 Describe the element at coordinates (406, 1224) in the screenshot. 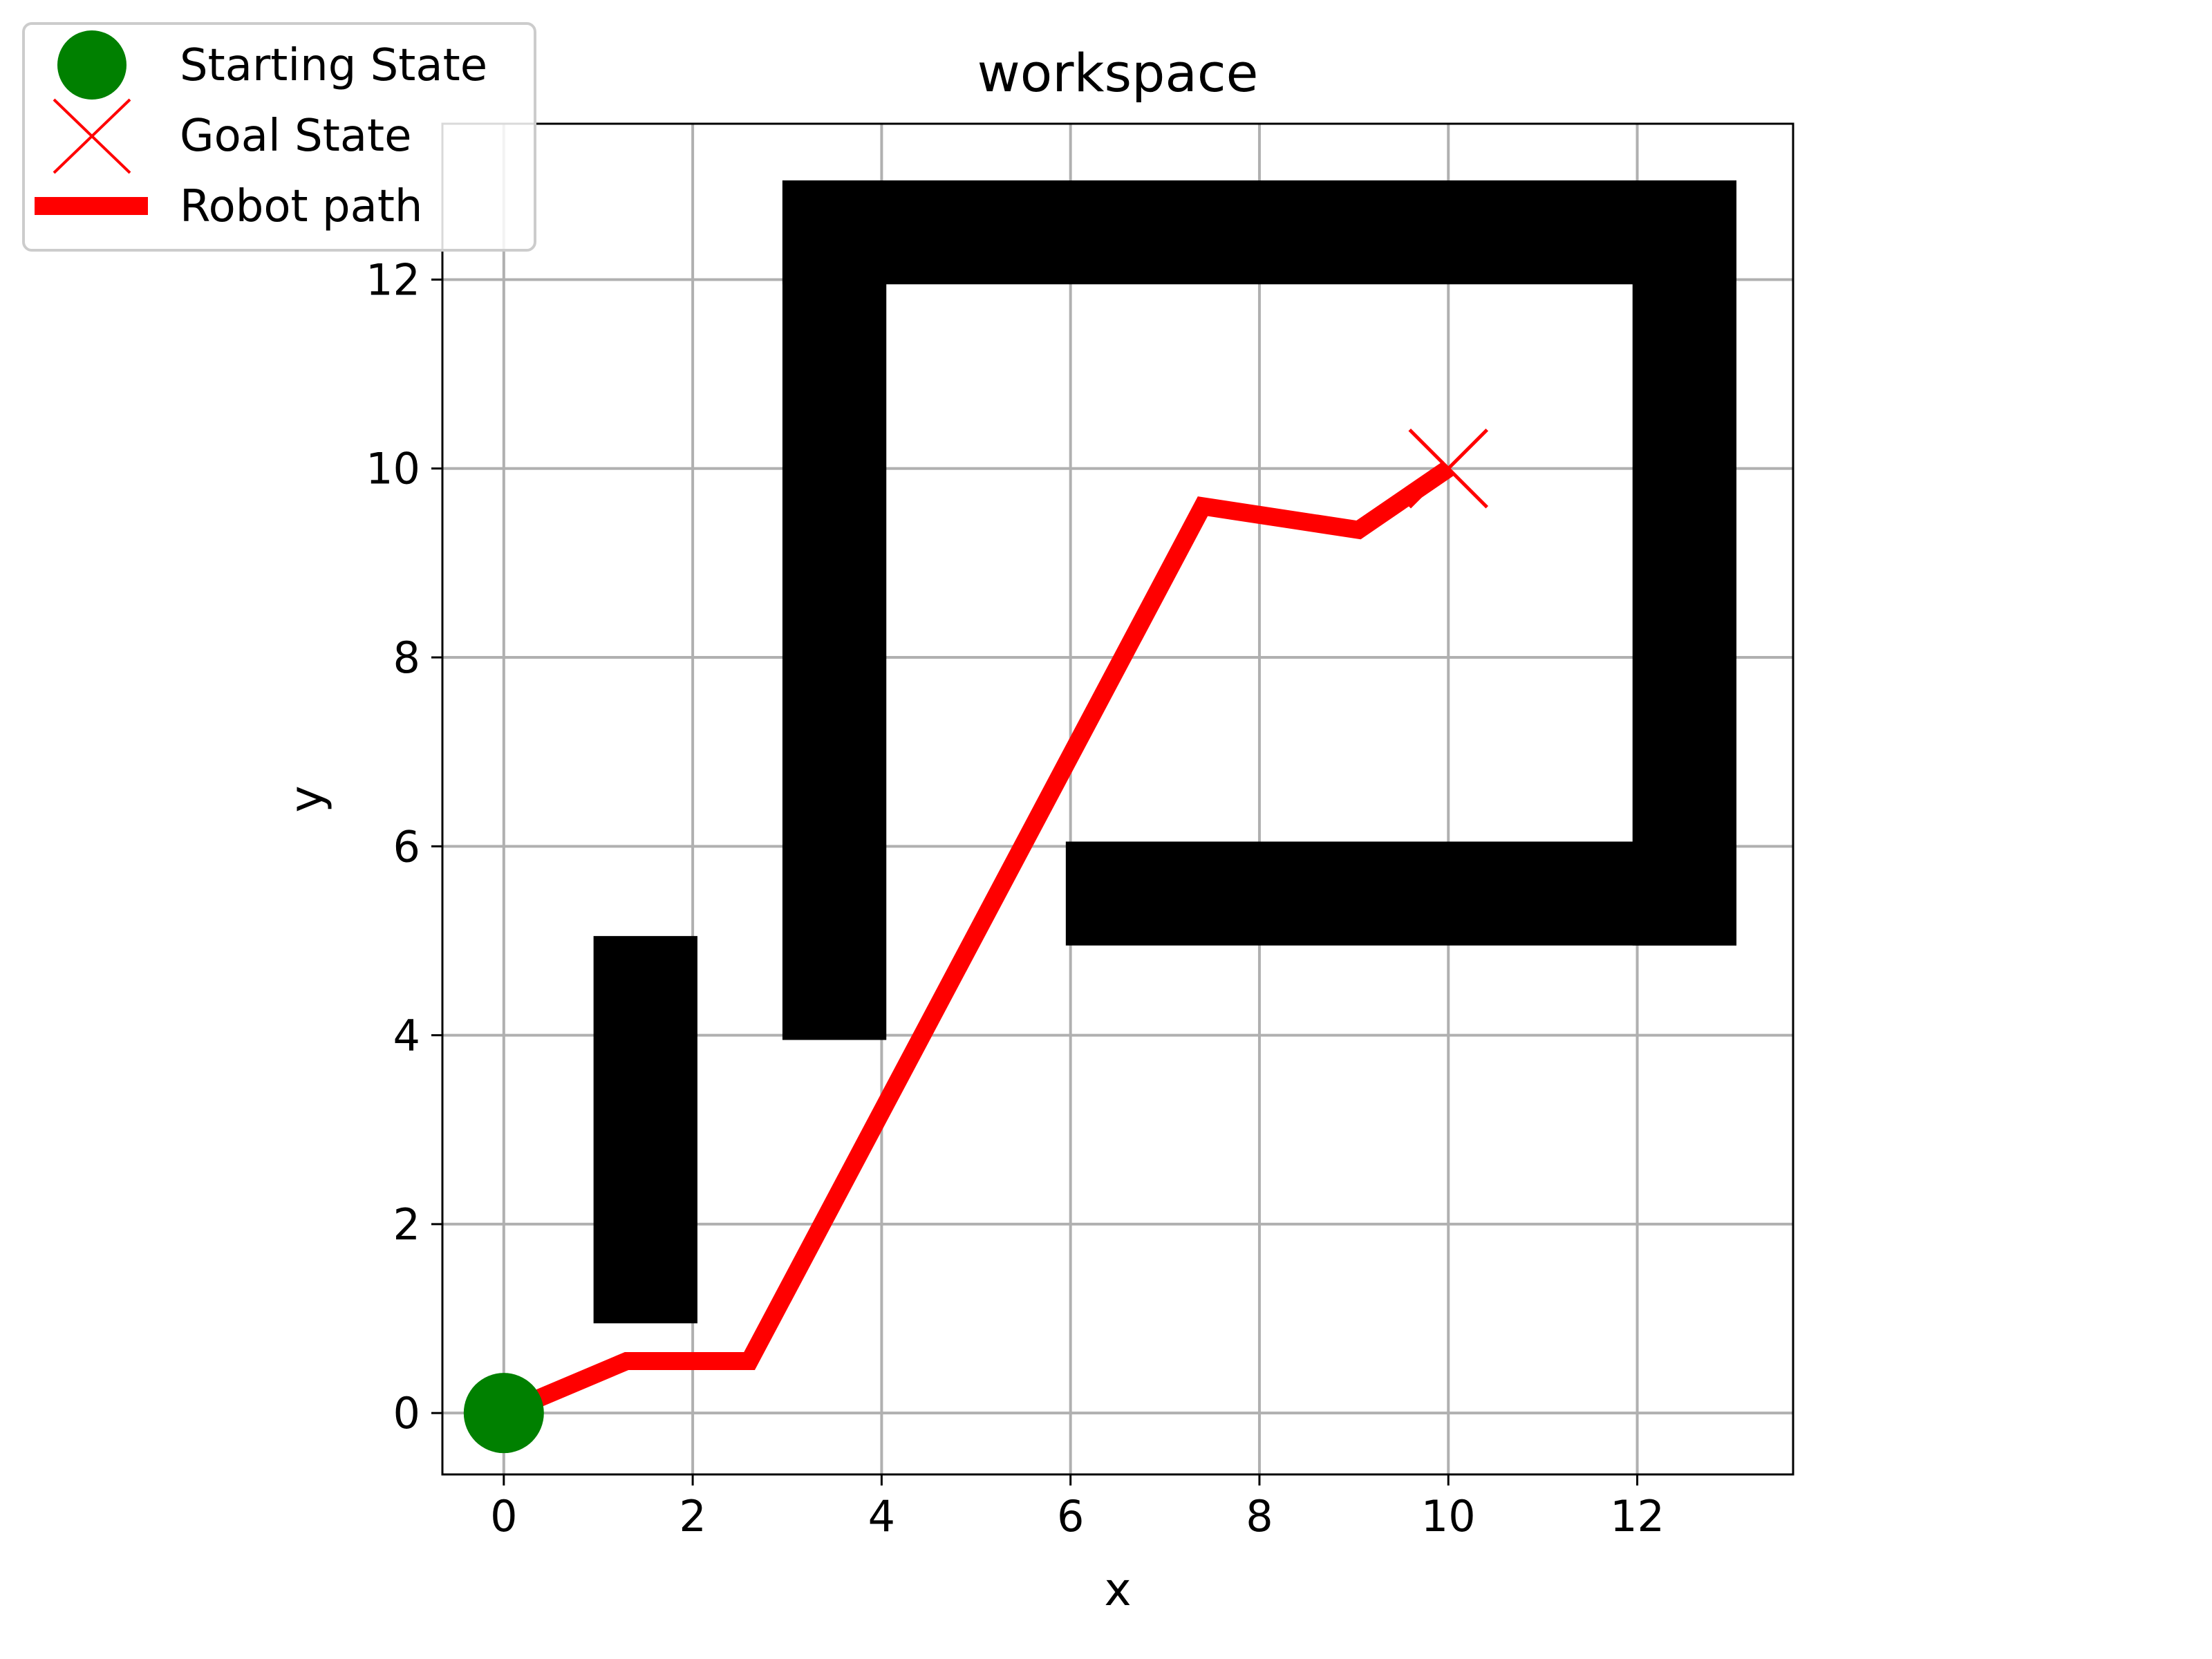

I see `y-tick-label: 2` at that location.